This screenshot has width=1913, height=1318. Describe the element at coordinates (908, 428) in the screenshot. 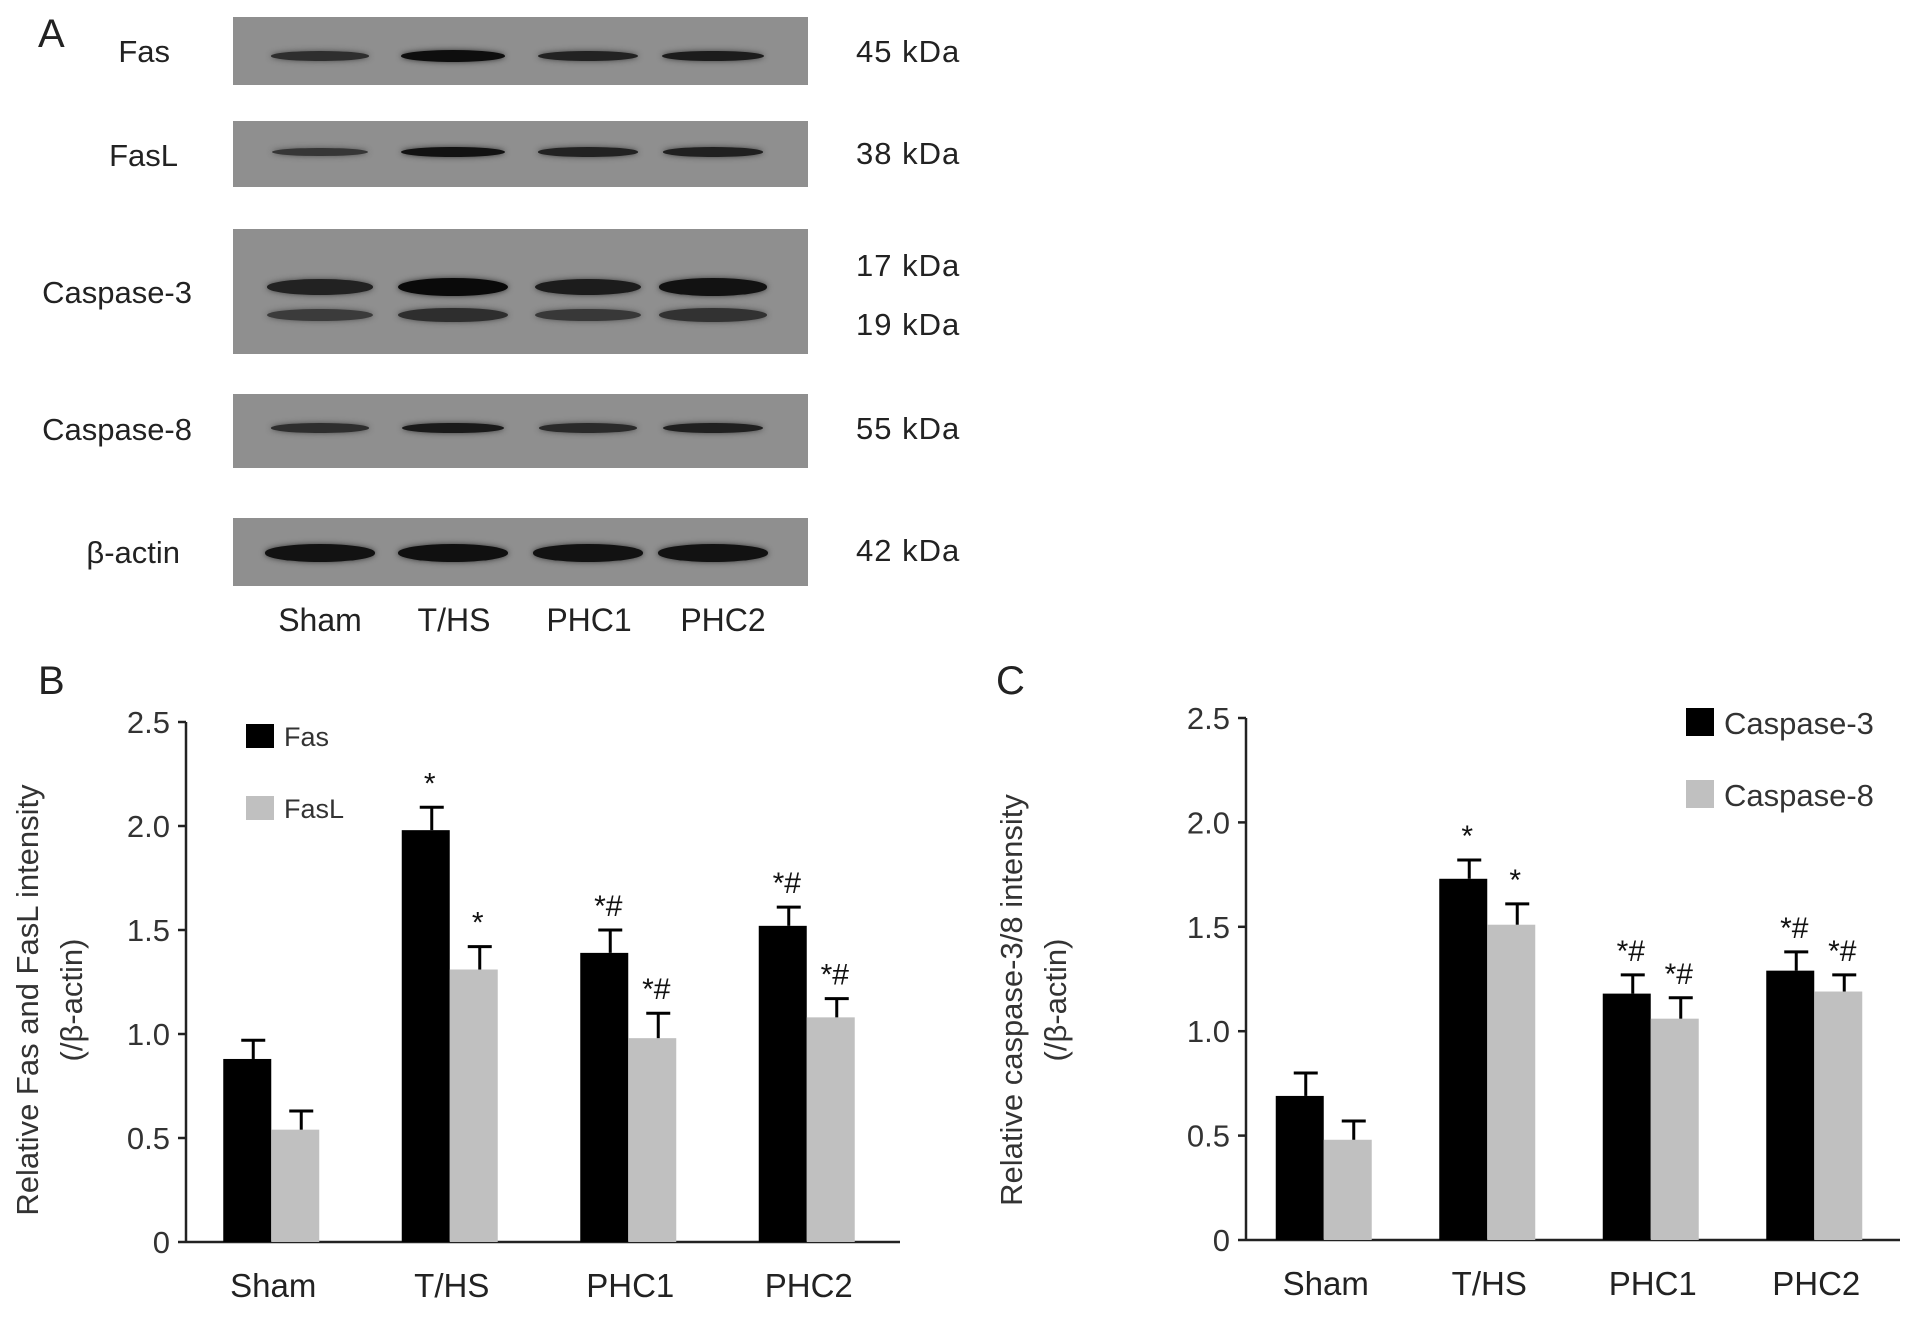

I see `kda-label-caspase8: 55 kDa` at that location.